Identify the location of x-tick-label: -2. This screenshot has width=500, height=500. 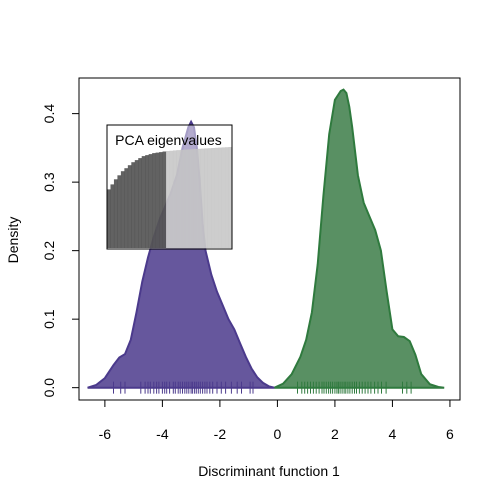
(220, 434).